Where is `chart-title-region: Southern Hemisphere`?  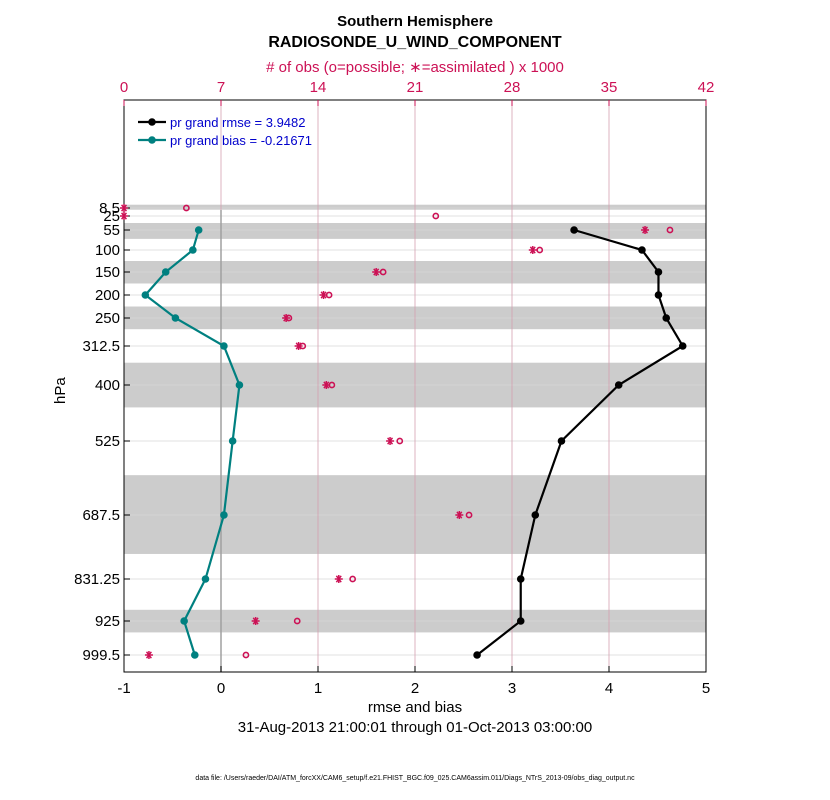 chart-title-region: Southern Hemisphere is located at coordinates (415, 21).